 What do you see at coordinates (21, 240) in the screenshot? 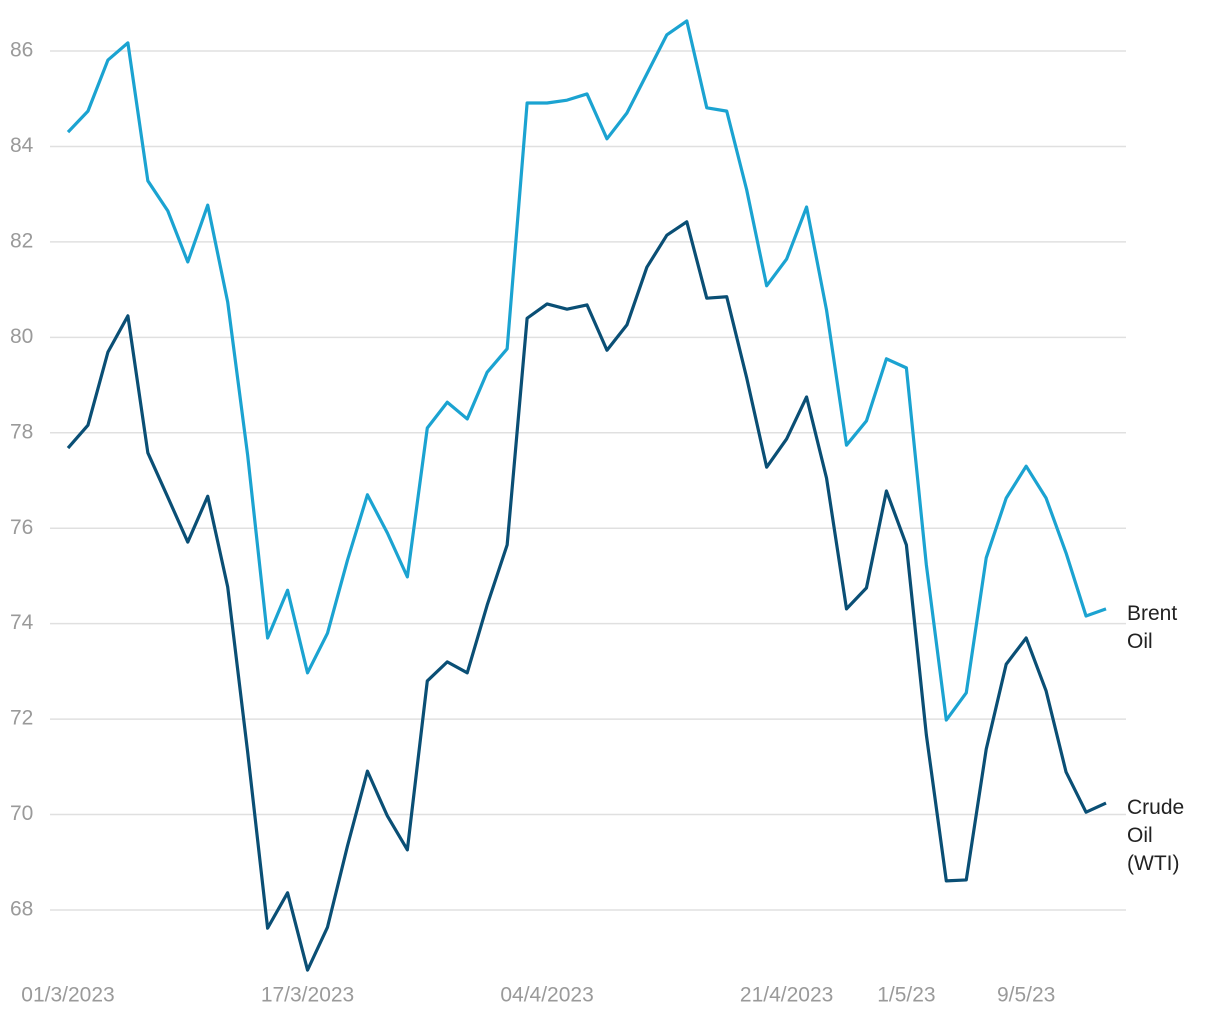
I see `y-tick-label: 82` at bounding box center [21, 240].